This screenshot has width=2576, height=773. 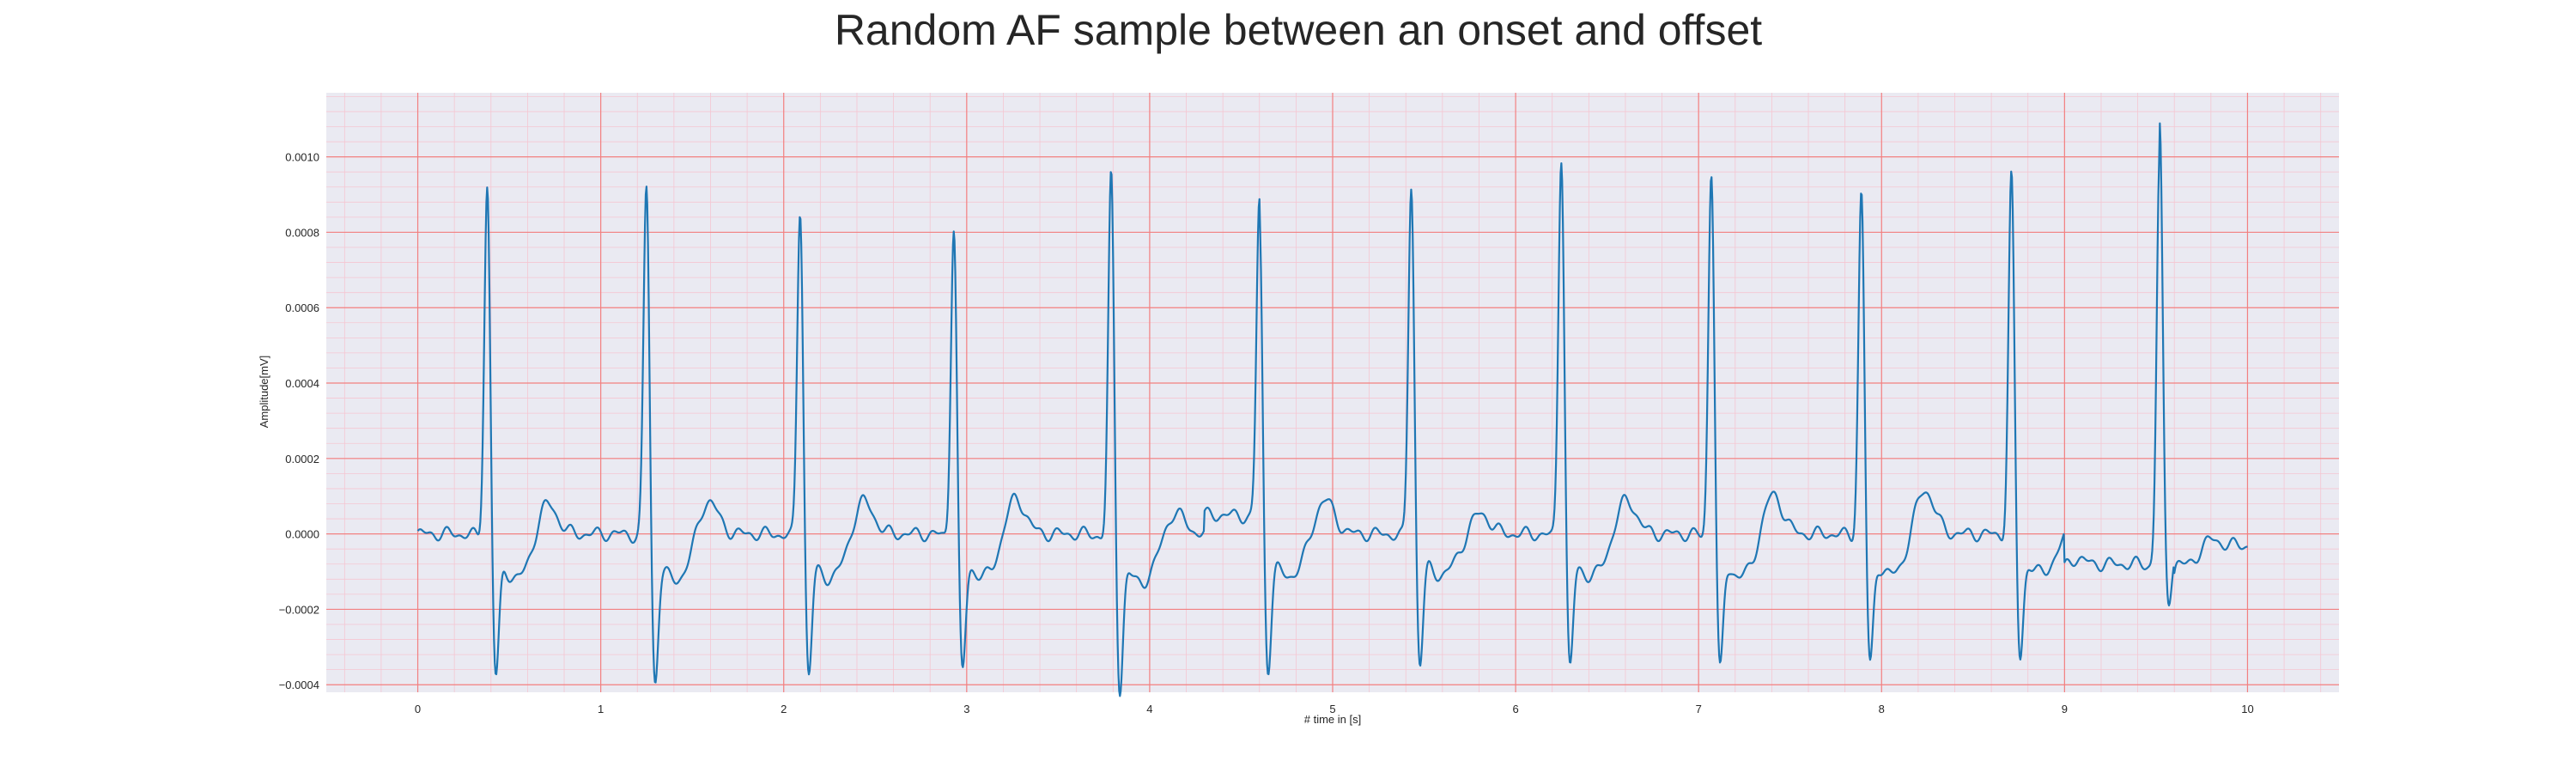 I want to click on y-tick-label: 0.0008, so click(x=302, y=232).